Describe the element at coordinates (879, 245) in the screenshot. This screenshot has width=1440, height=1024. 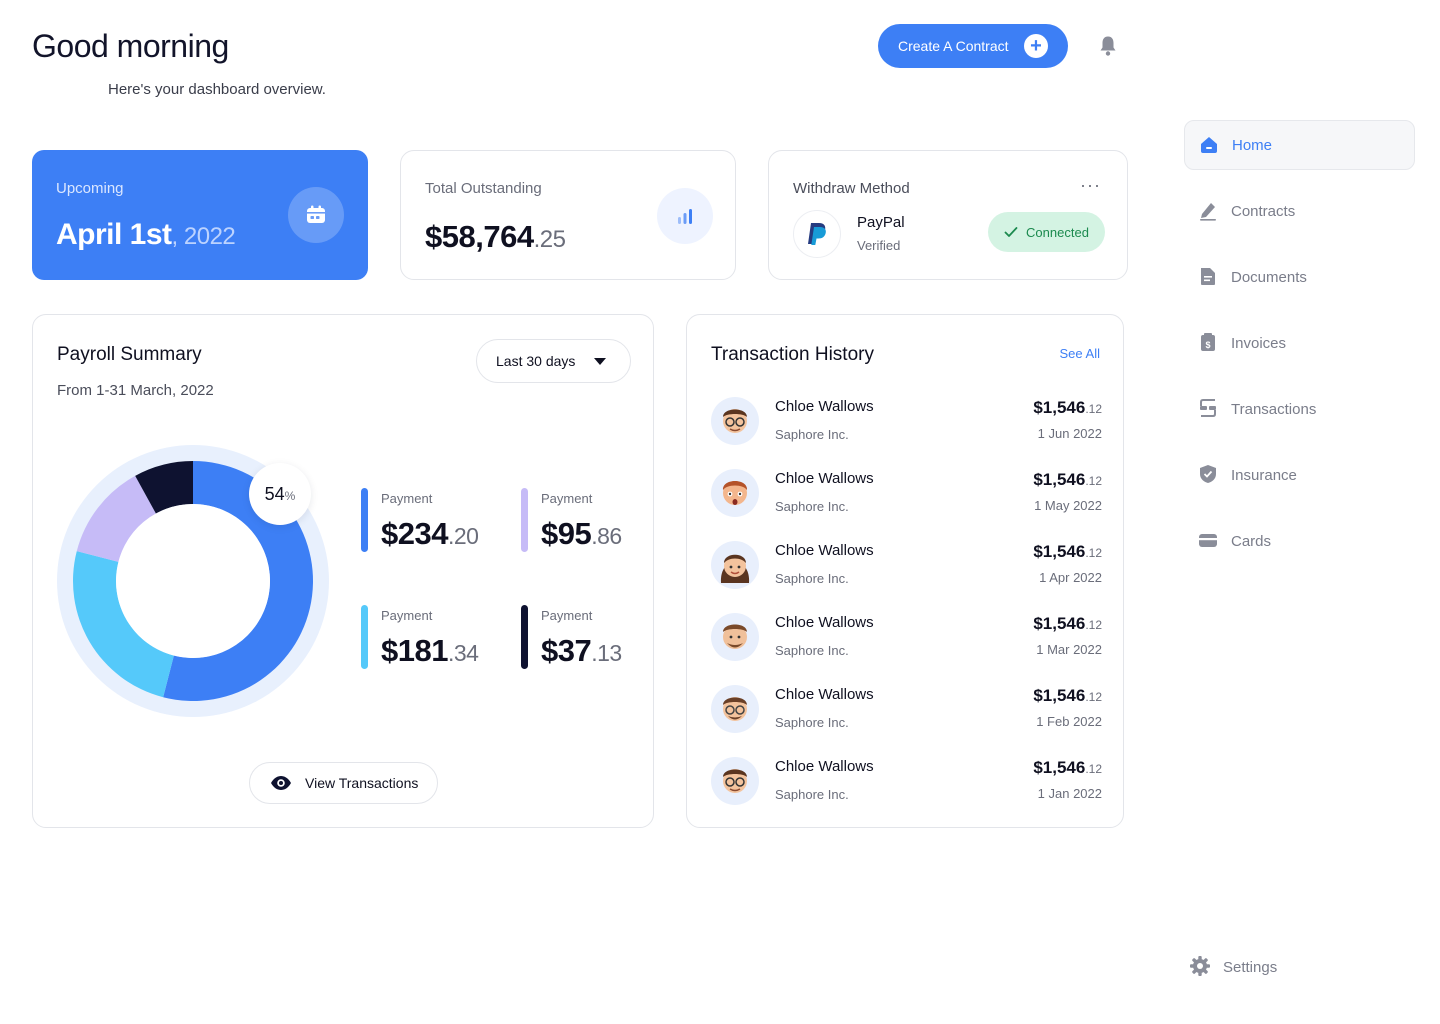
I see `payment-provider-status: Verified` at that location.